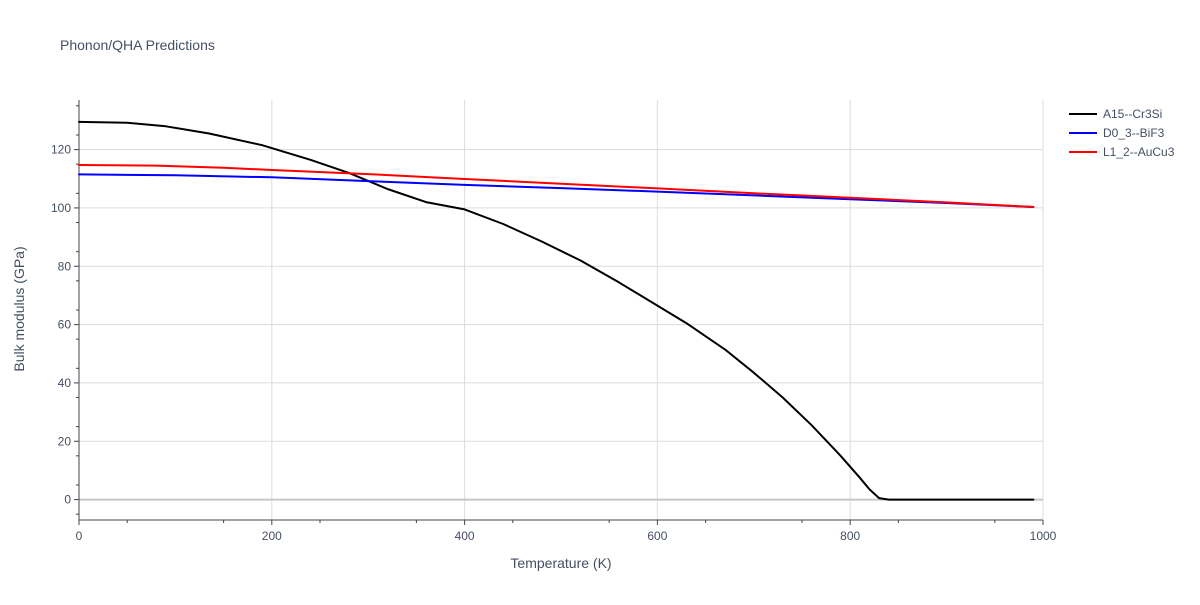  Describe the element at coordinates (61, 150) in the screenshot. I see `y-tick-label: 120` at that location.